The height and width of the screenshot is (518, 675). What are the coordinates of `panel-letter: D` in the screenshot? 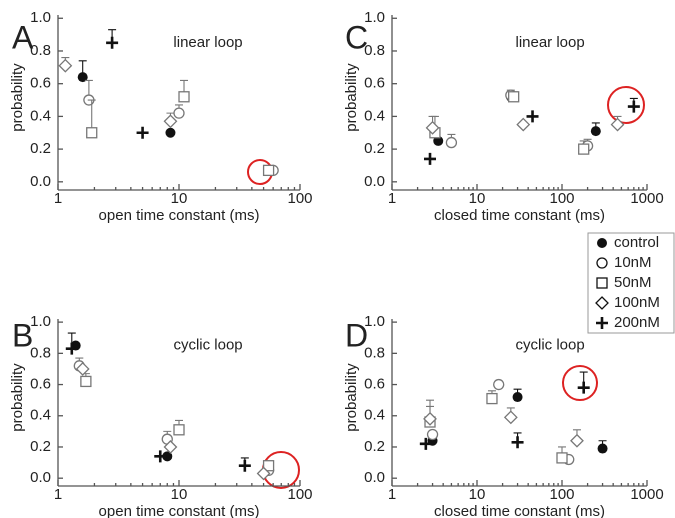 It's located at (356, 335).